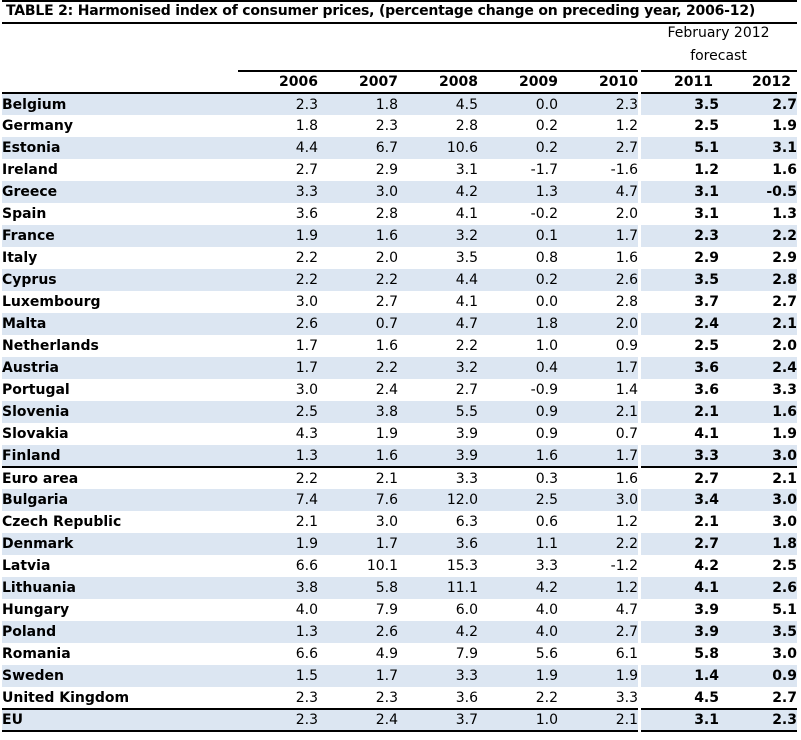 Image resolution: width=801 pixels, height=740 pixels. Describe the element at coordinates (278, 456) in the screenshot. I see `value-cell: 1.3` at that location.